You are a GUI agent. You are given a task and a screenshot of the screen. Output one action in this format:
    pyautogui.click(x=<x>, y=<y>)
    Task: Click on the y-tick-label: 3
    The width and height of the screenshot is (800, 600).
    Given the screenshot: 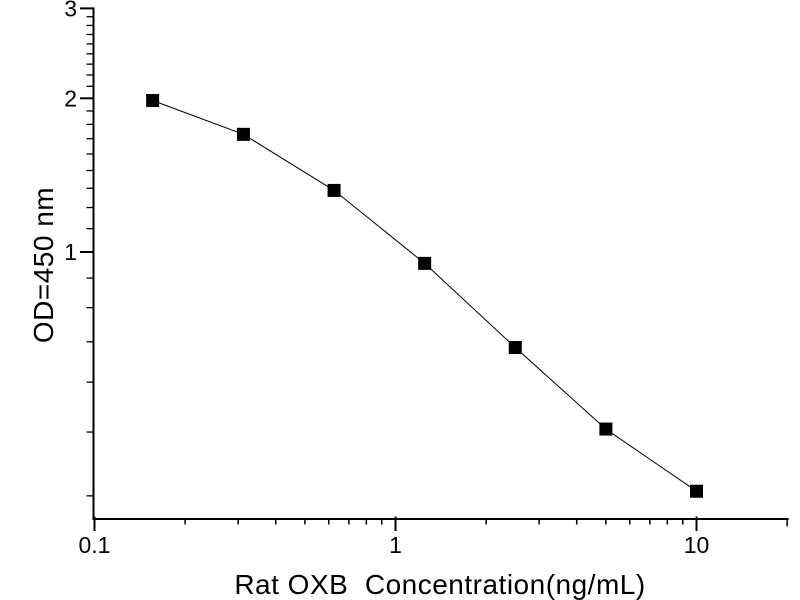 What is the action you would take?
    pyautogui.click(x=70, y=10)
    